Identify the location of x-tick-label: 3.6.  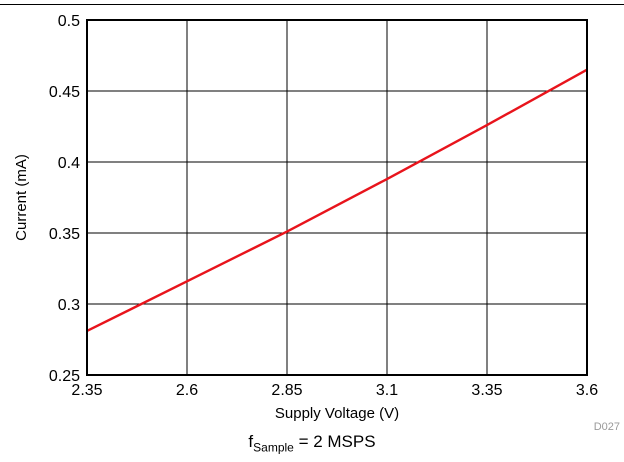
(587, 390).